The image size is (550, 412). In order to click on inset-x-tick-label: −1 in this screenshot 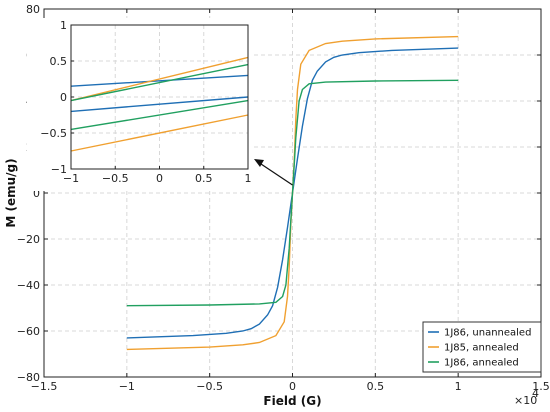, I will do `click(71, 178)`.